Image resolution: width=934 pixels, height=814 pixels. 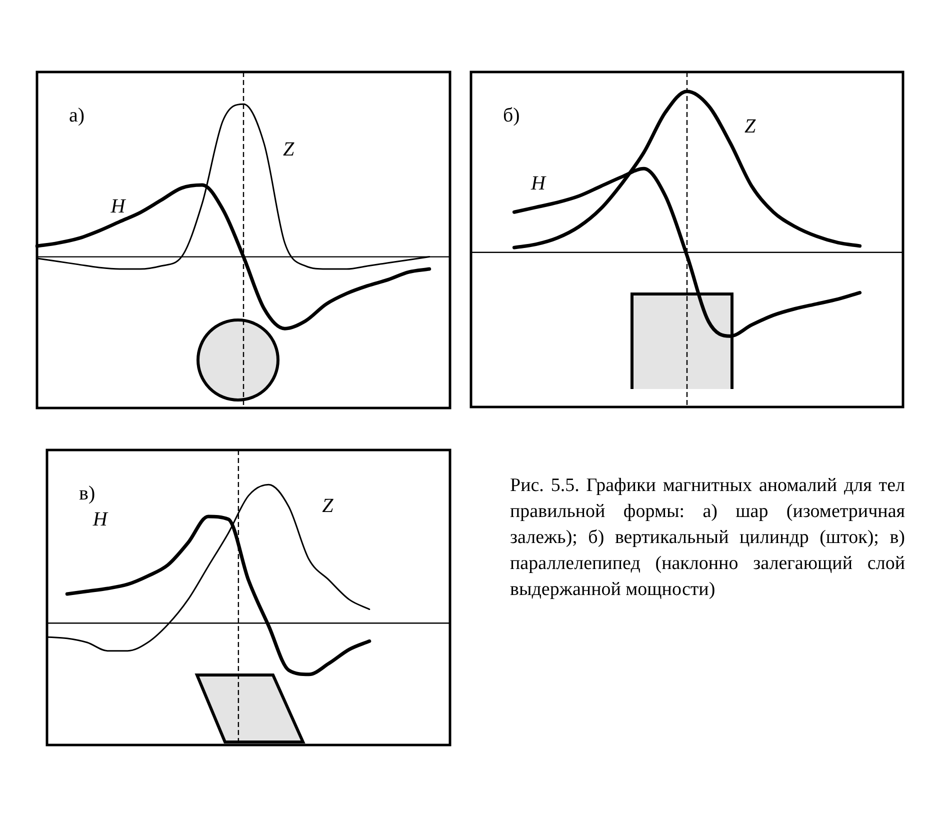 I want to click on text: Рис. 5.5. Графики магнитных аномалий для тел правильной формы: а) шар (изометричная залежь); б) вертикальный цилиндр (шток); в) параллелепипед (наклонно залегающий слой выдержанной мощности), so click(x=707, y=538).